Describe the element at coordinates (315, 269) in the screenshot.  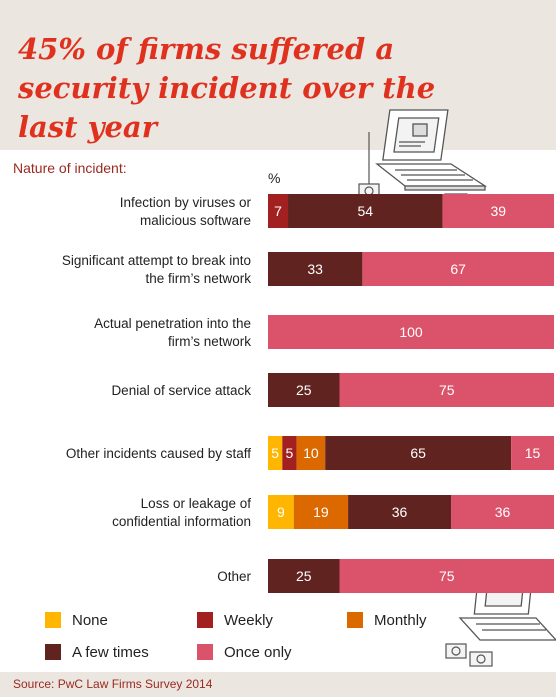
I see `value-label: 33` at that location.